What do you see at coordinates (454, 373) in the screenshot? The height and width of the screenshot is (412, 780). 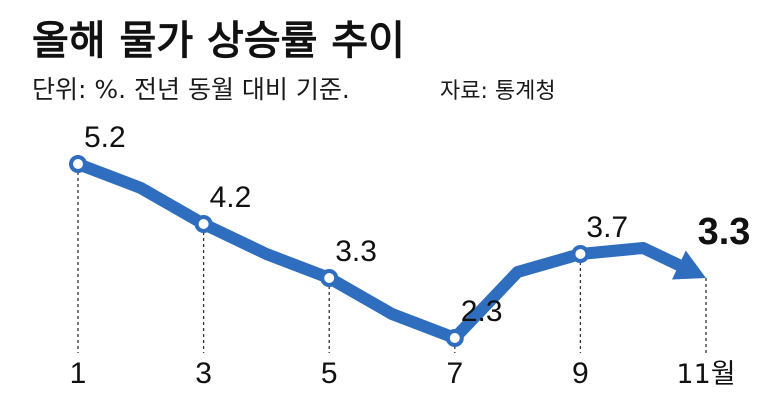 I see `x-tick-label-4: 7` at bounding box center [454, 373].